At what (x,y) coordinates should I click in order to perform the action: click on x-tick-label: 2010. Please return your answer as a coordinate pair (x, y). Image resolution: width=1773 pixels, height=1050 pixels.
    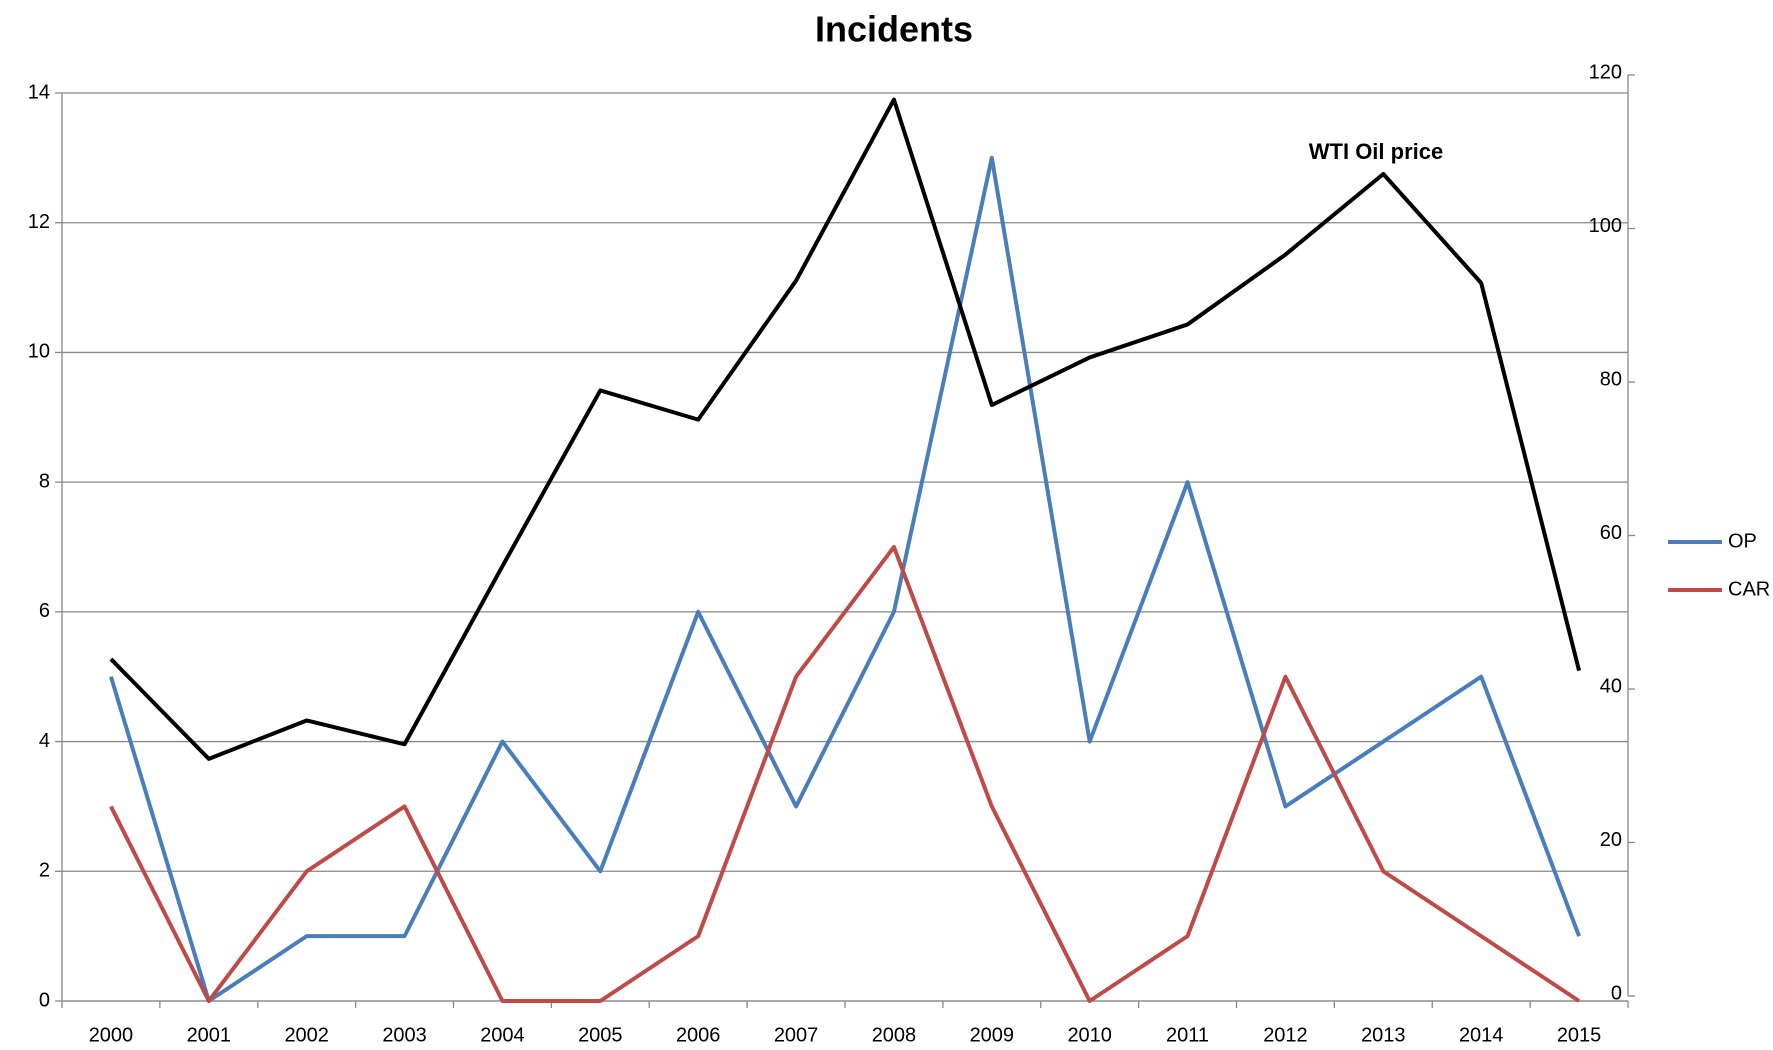
    Looking at the image, I should click on (1089, 1035).